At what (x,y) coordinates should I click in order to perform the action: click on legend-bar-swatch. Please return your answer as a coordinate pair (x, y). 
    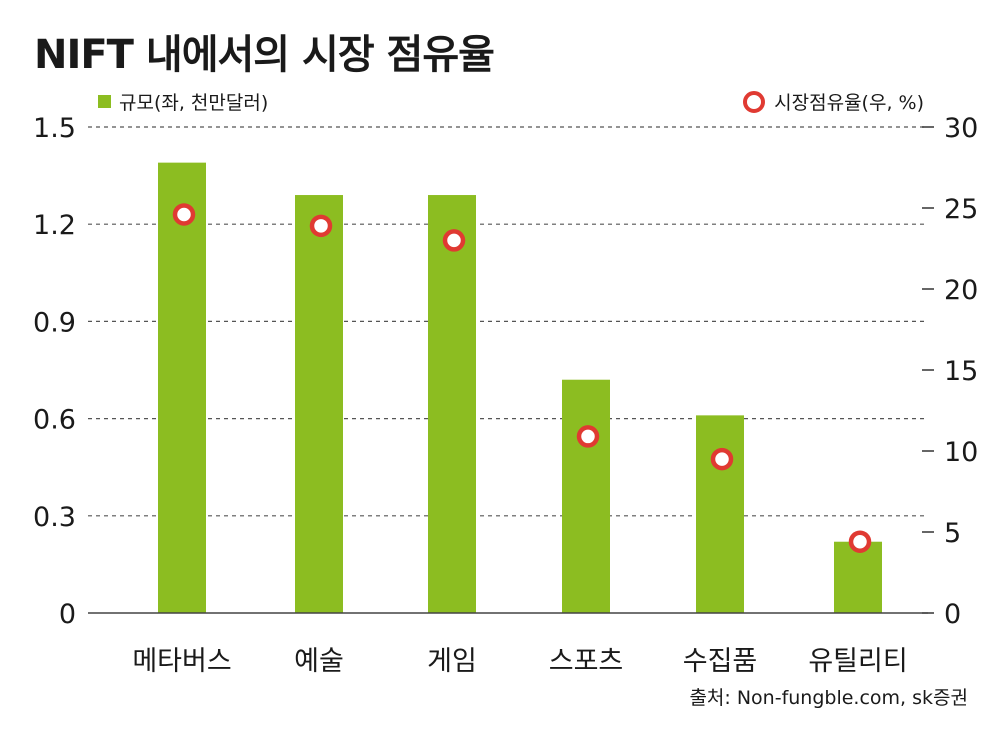
    Looking at the image, I should click on (104, 101).